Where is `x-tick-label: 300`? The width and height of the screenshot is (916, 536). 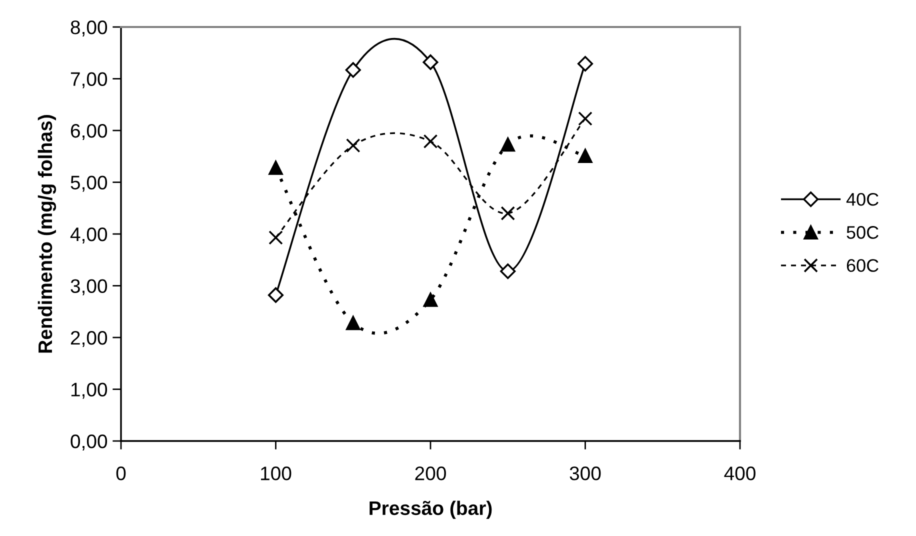 x-tick-label: 300 is located at coordinates (585, 473).